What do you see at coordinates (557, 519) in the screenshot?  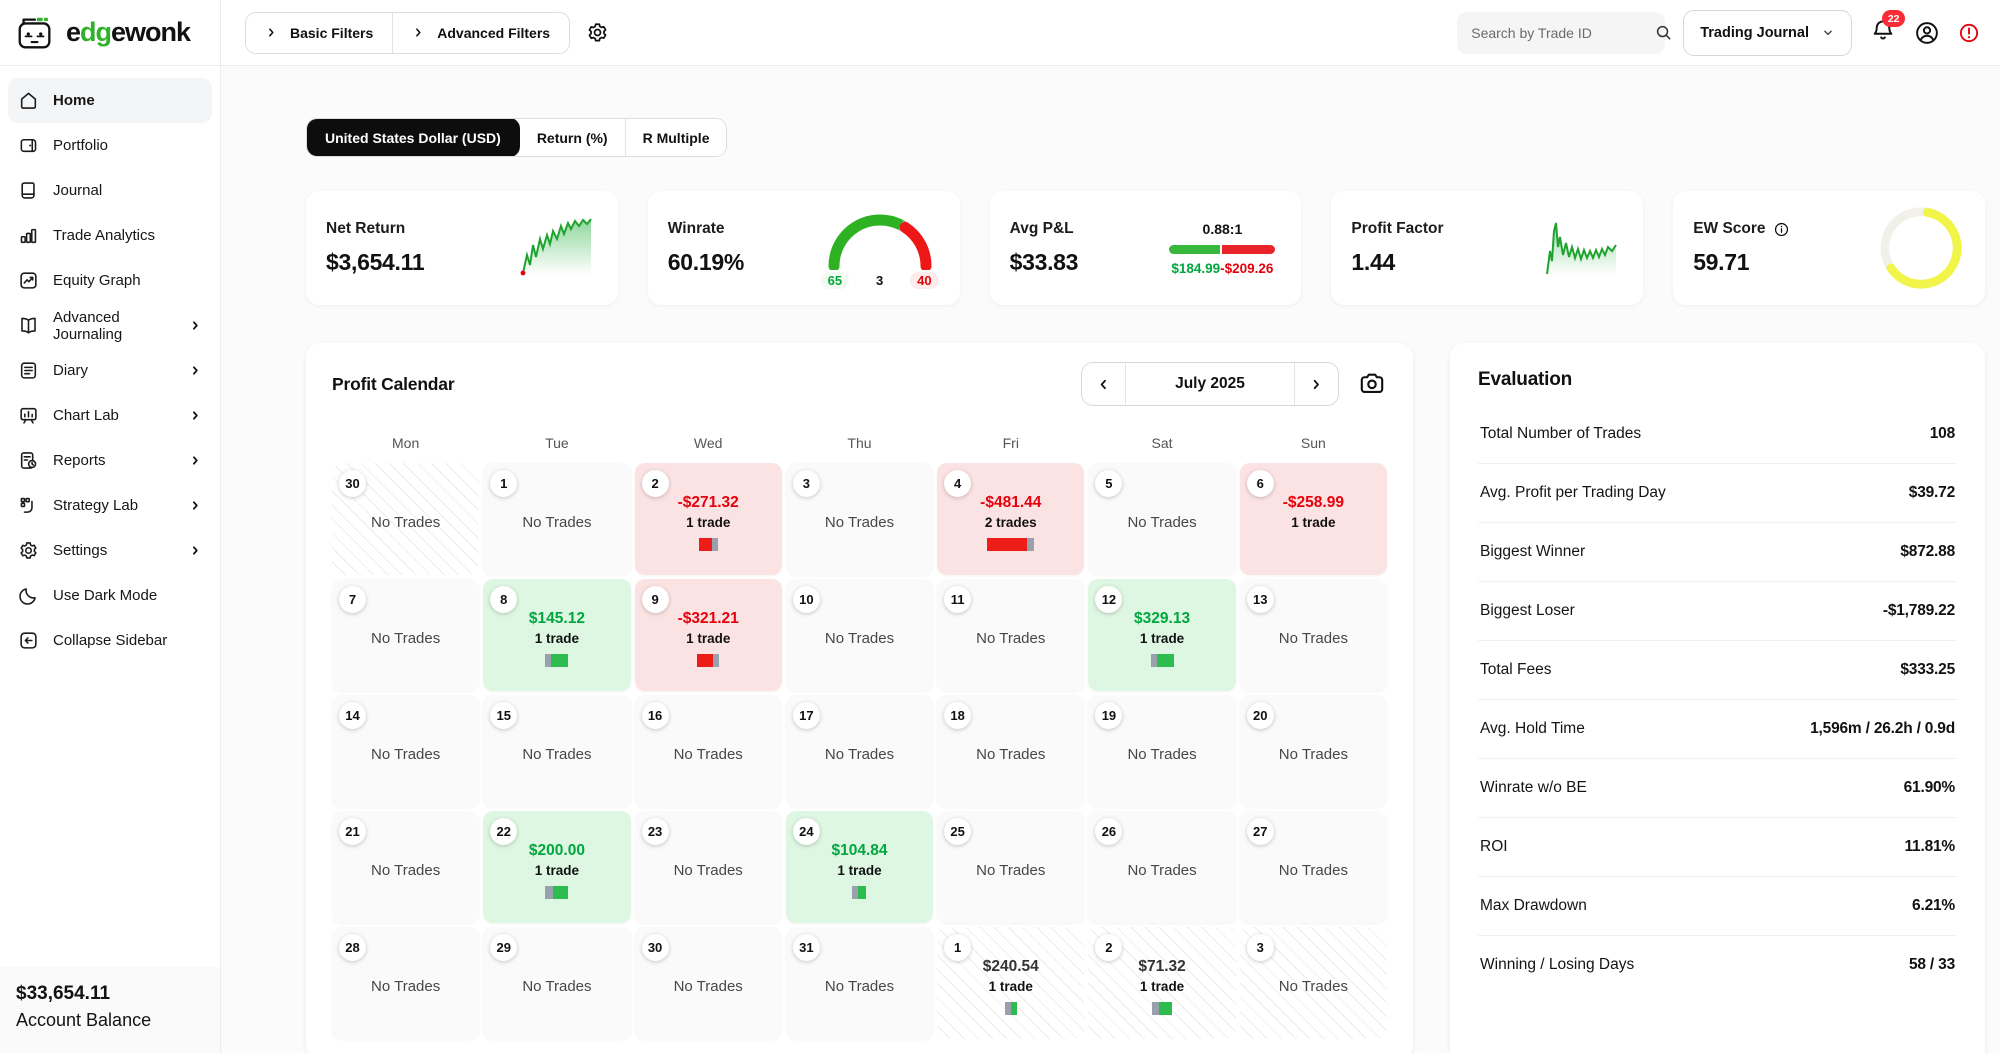 I see `calendar-day-1: 1 No Trades` at bounding box center [557, 519].